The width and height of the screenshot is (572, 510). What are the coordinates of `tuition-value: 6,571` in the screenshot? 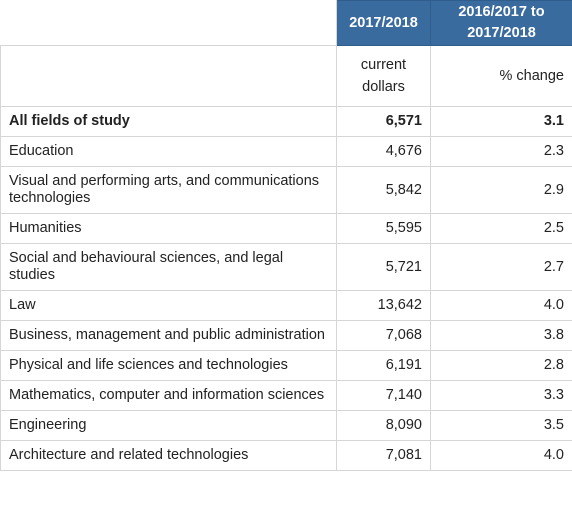 It's located at (383, 121).